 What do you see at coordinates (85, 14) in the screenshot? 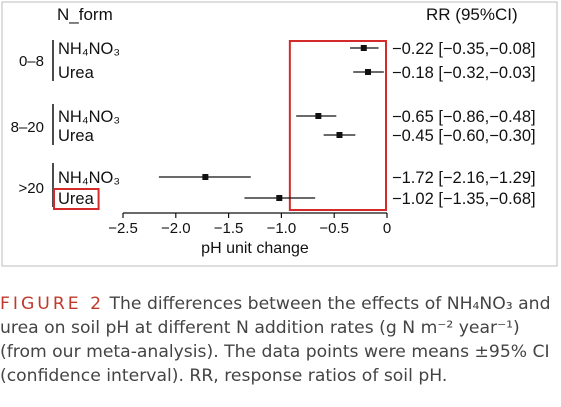
I see `group-header: N_form` at bounding box center [85, 14].